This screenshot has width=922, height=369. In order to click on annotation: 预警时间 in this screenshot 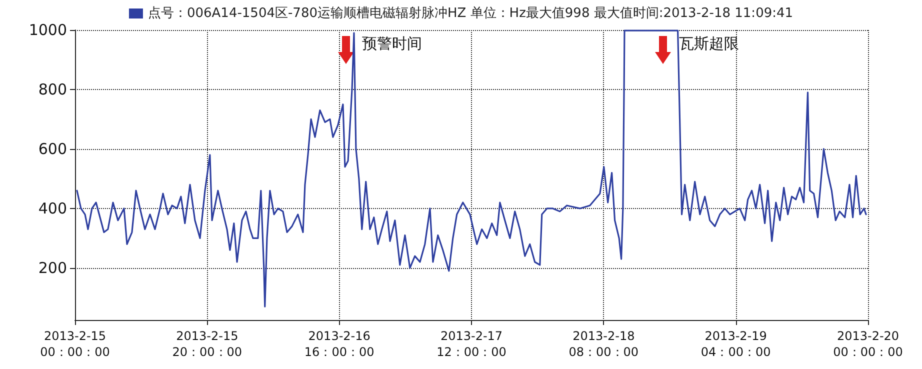, I will do `click(392, 43)`.